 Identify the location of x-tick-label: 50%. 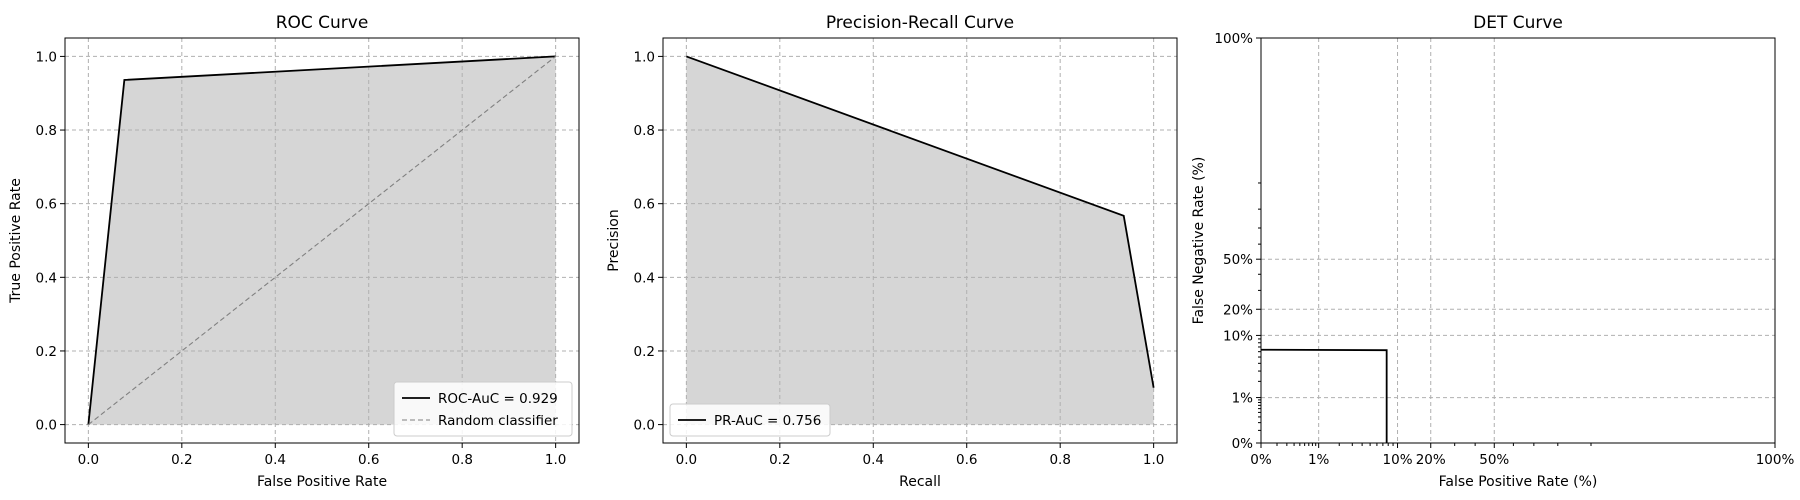
(1494, 460).